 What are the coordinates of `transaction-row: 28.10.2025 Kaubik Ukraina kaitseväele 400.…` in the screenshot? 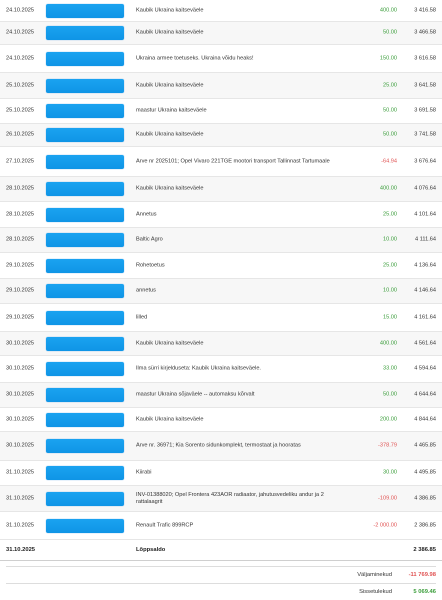 It's located at (221, 189).